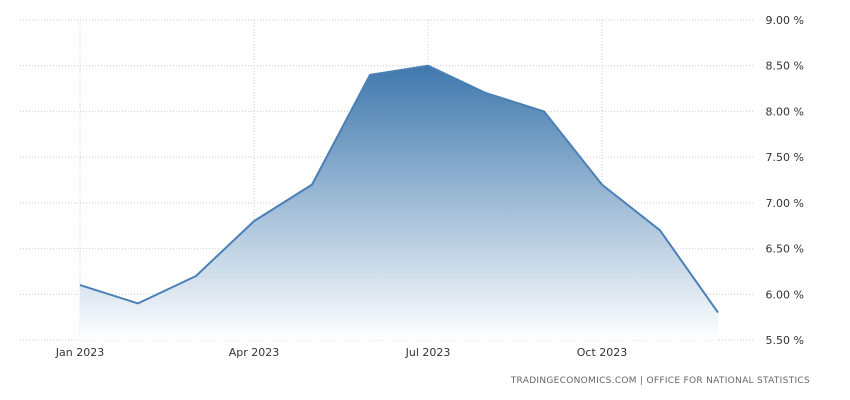  What do you see at coordinates (79, 352) in the screenshot?
I see `x-tick-label: Jan 2023` at bounding box center [79, 352].